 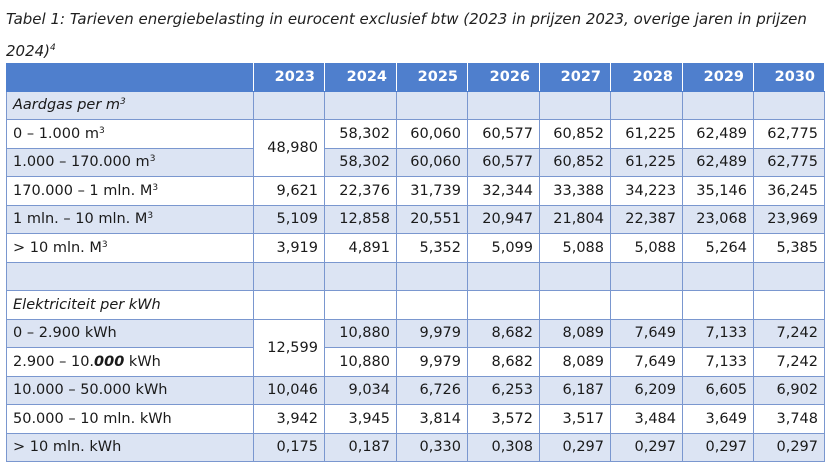 What do you see at coordinates (789, 248) in the screenshot?
I see `cell: 5,385` at bounding box center [789, 248].